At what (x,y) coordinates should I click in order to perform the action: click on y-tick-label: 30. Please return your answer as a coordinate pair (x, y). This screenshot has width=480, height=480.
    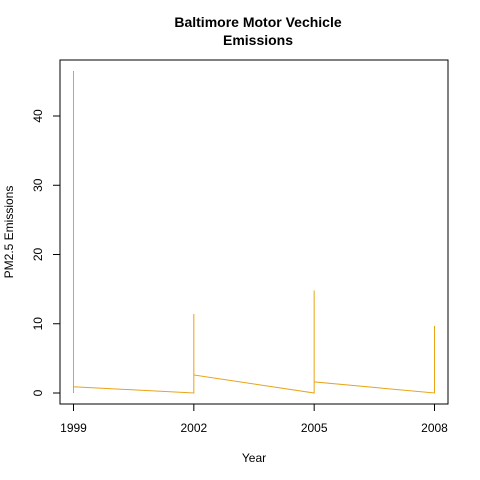
    Looking at the image, I should click on (38, 185).